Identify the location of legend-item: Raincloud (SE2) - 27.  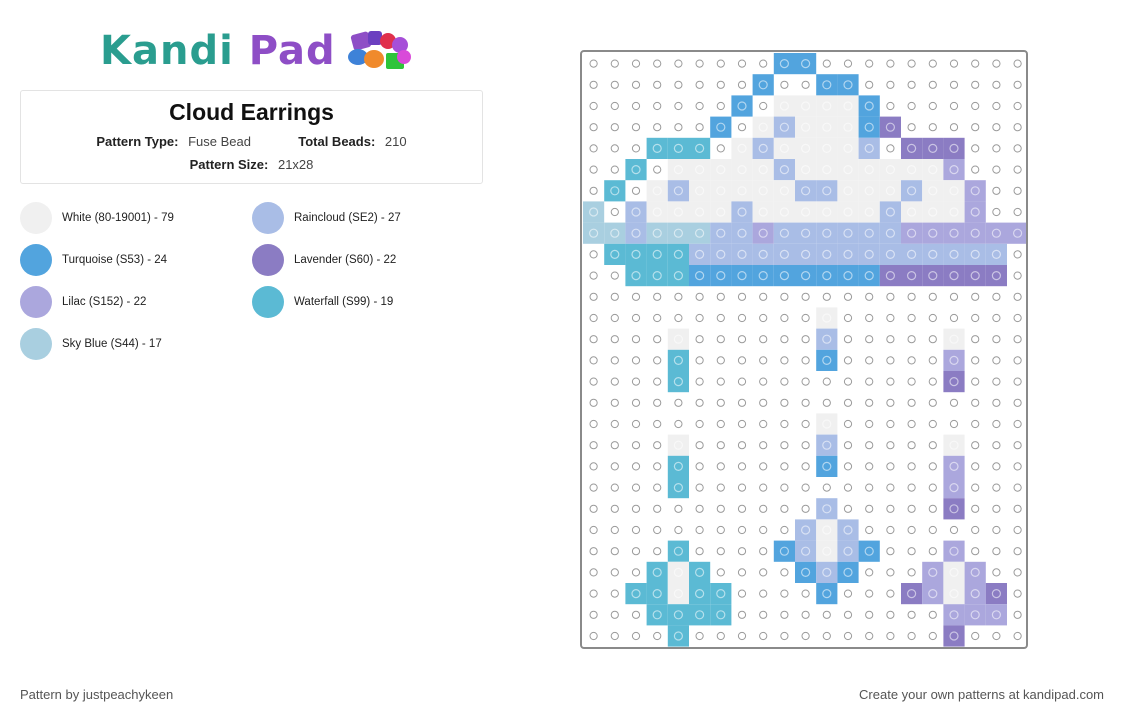
(366, 218).